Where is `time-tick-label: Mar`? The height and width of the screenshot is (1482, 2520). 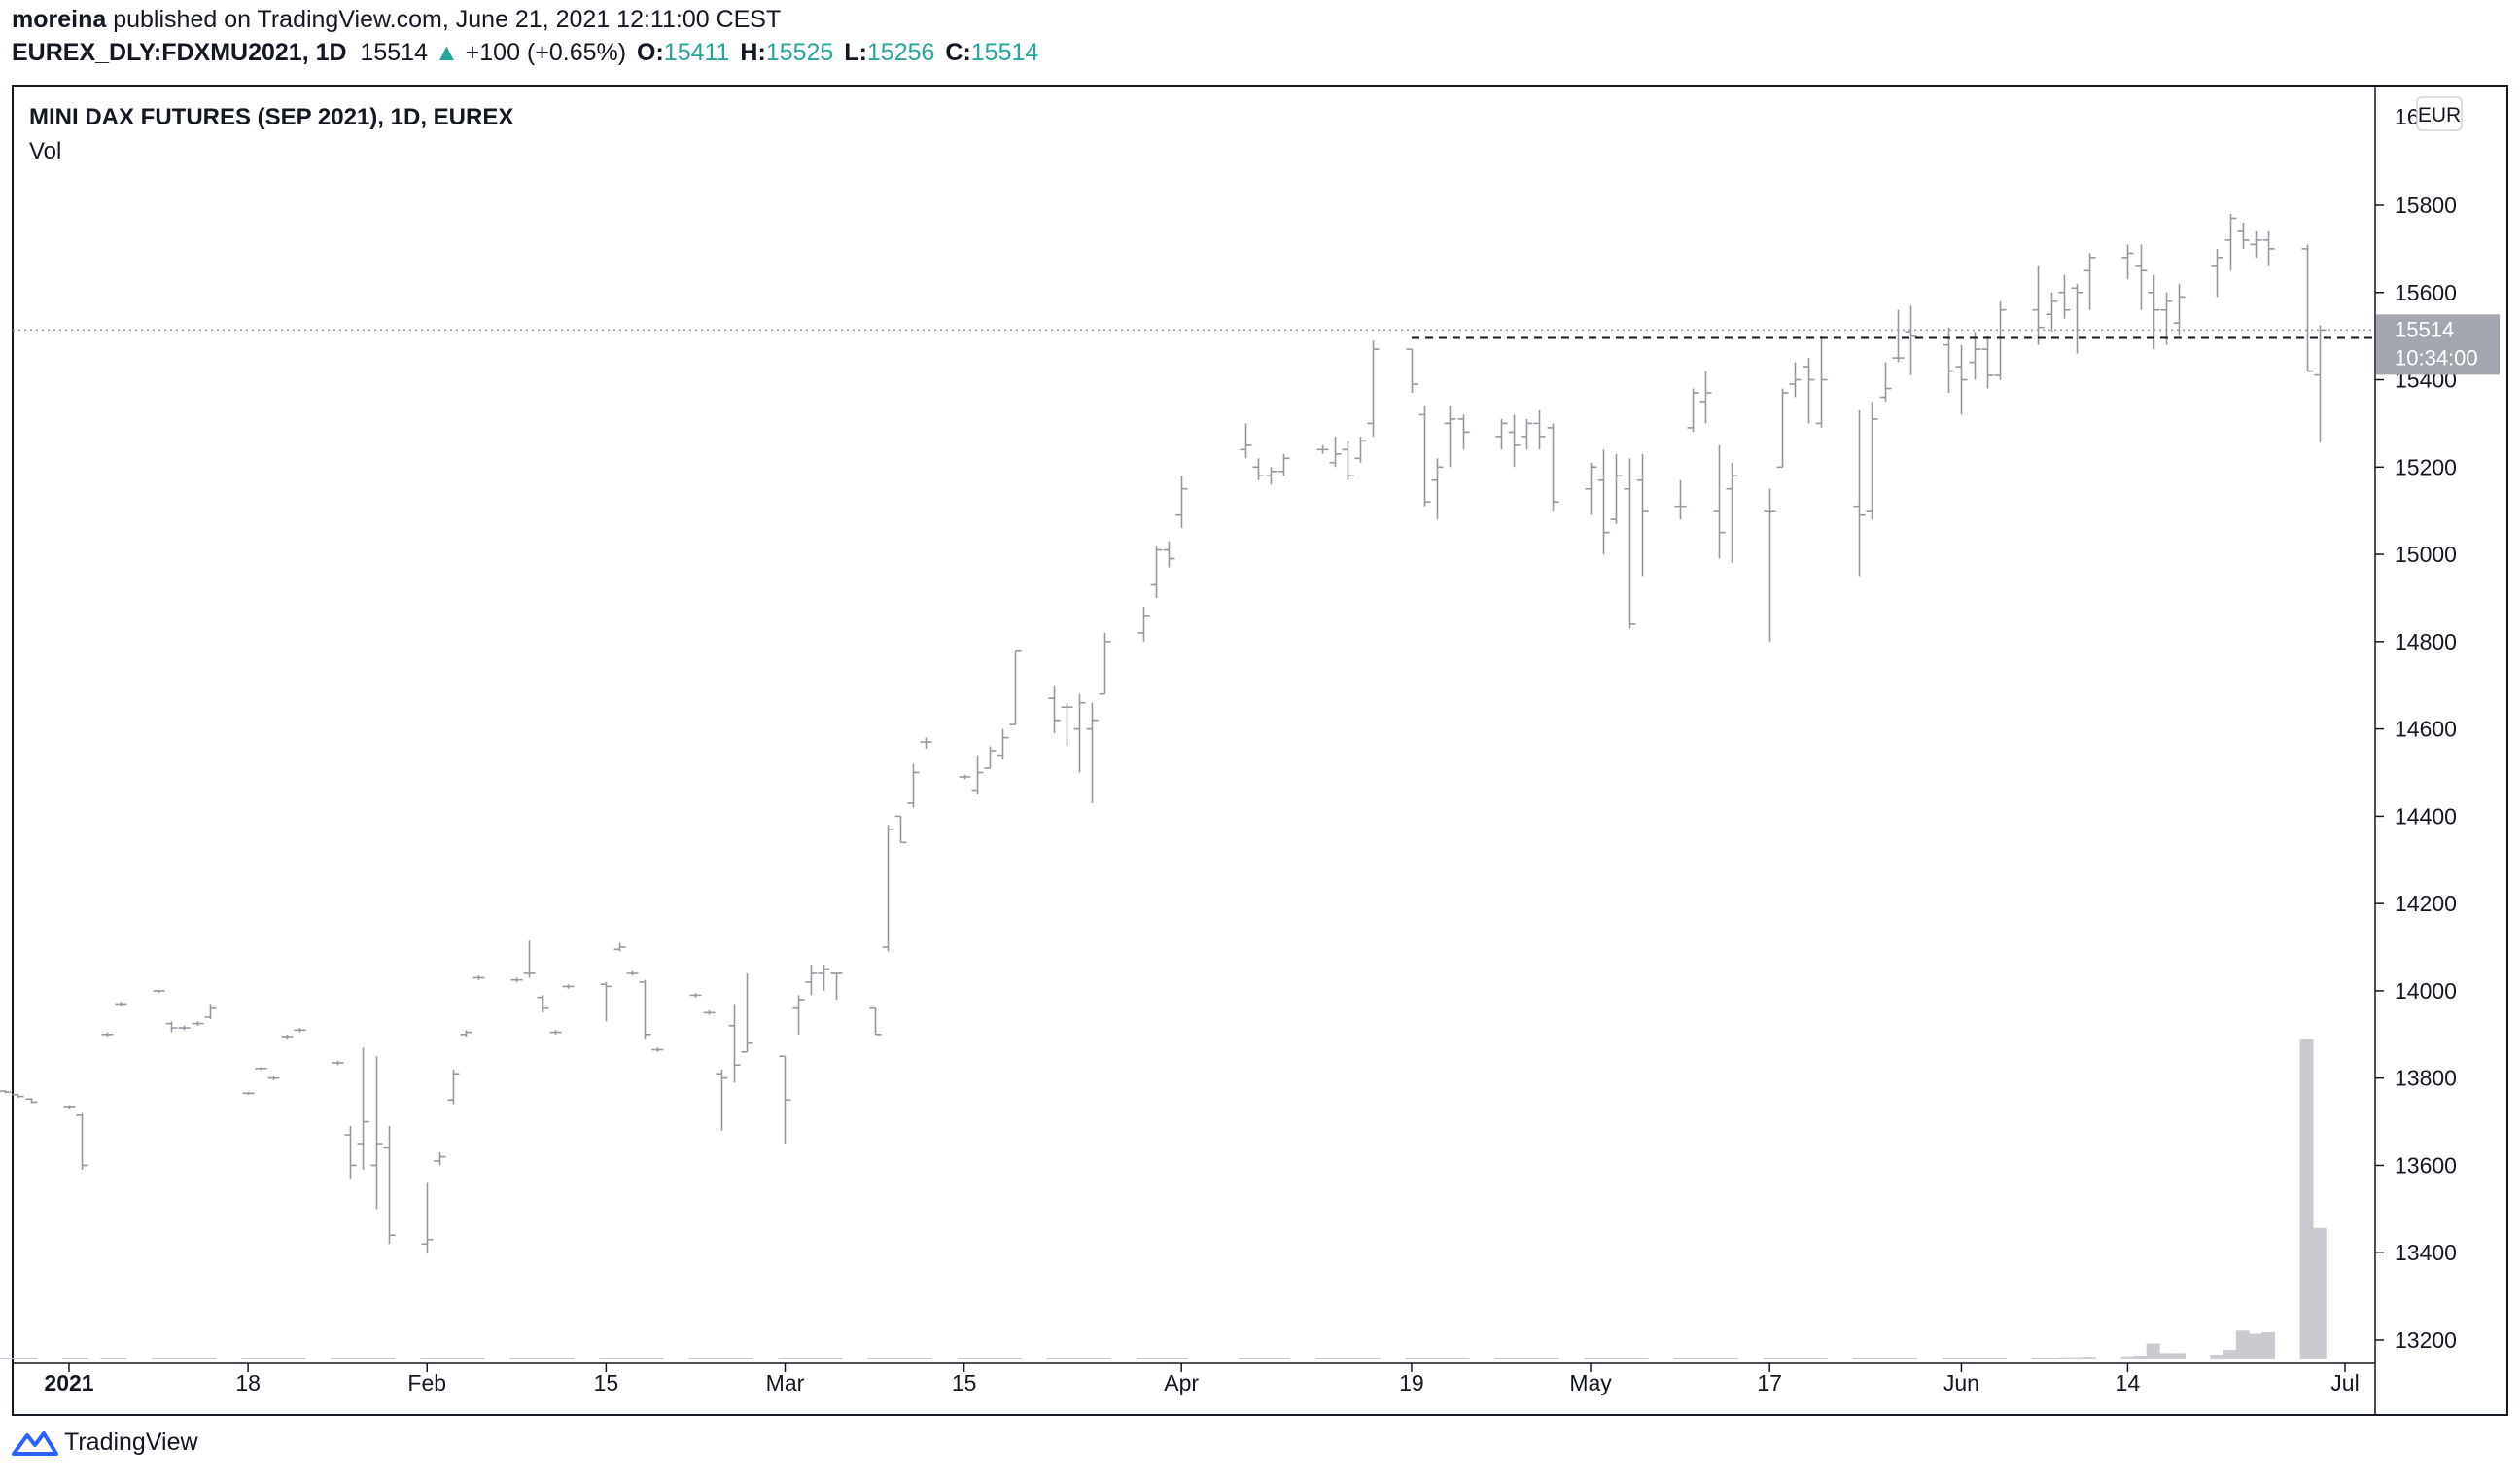
time-tick-label: Mar is located at coordinates (785, 1382).